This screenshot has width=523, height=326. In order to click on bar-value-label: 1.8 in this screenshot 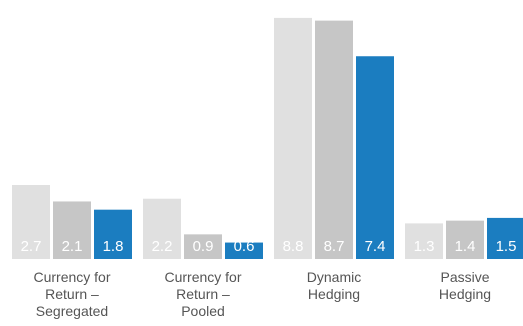, I will do `click(113, 246)`.